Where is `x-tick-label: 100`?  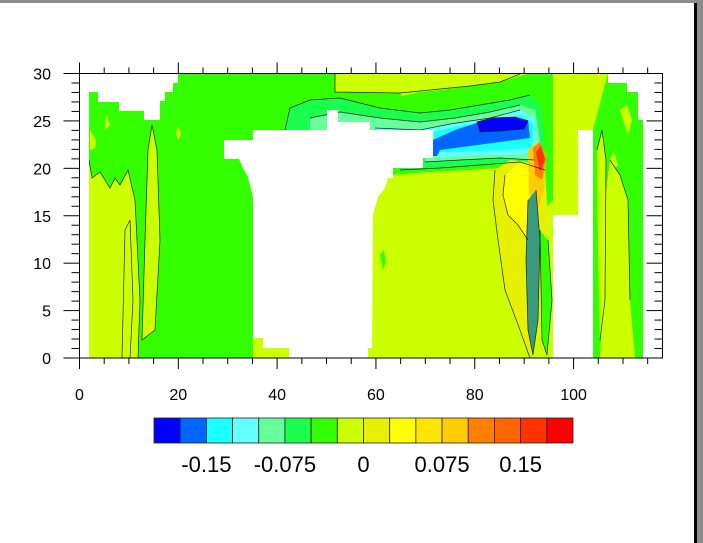
x-tick-label: 100 is located at coordinates (573, 395).